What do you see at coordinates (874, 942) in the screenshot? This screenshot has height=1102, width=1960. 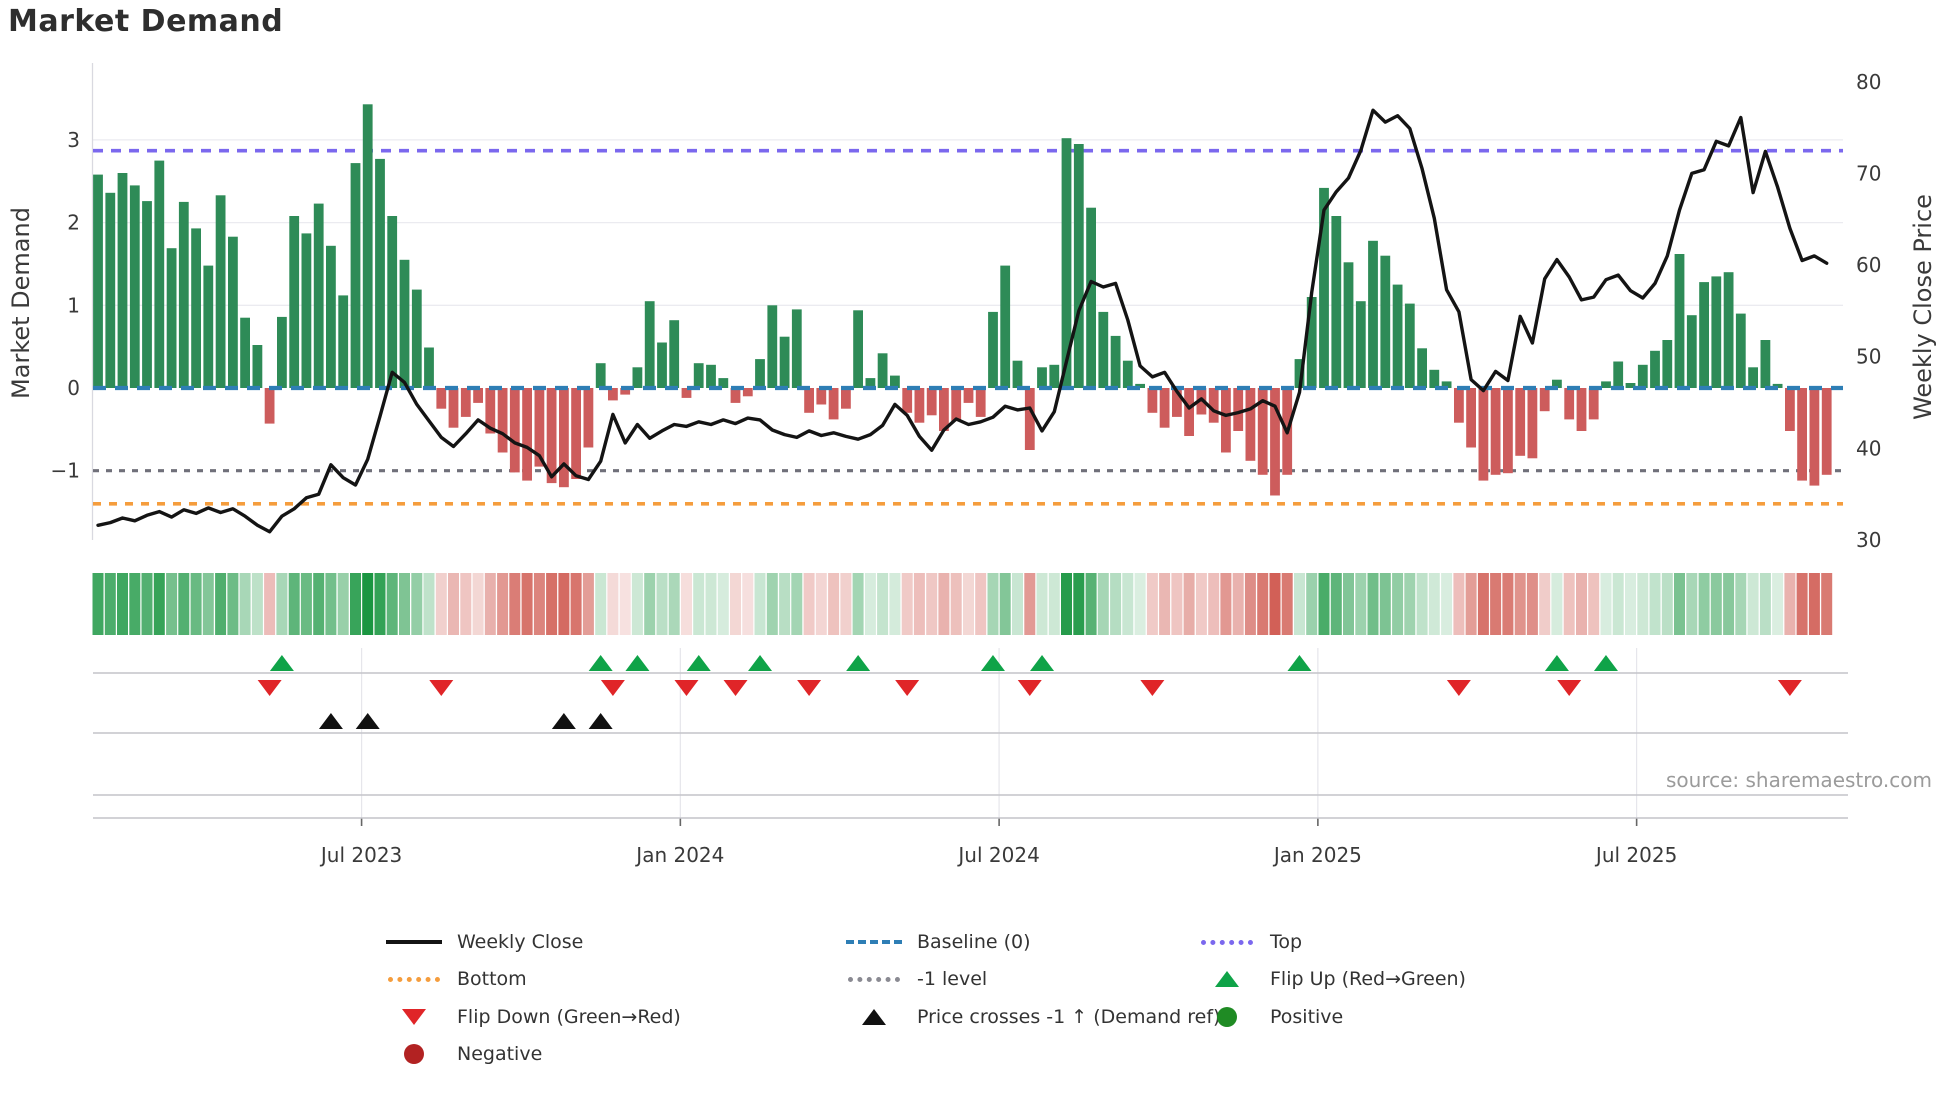 I see `baseline-dash-swatch` at bounding box center [874, 942].